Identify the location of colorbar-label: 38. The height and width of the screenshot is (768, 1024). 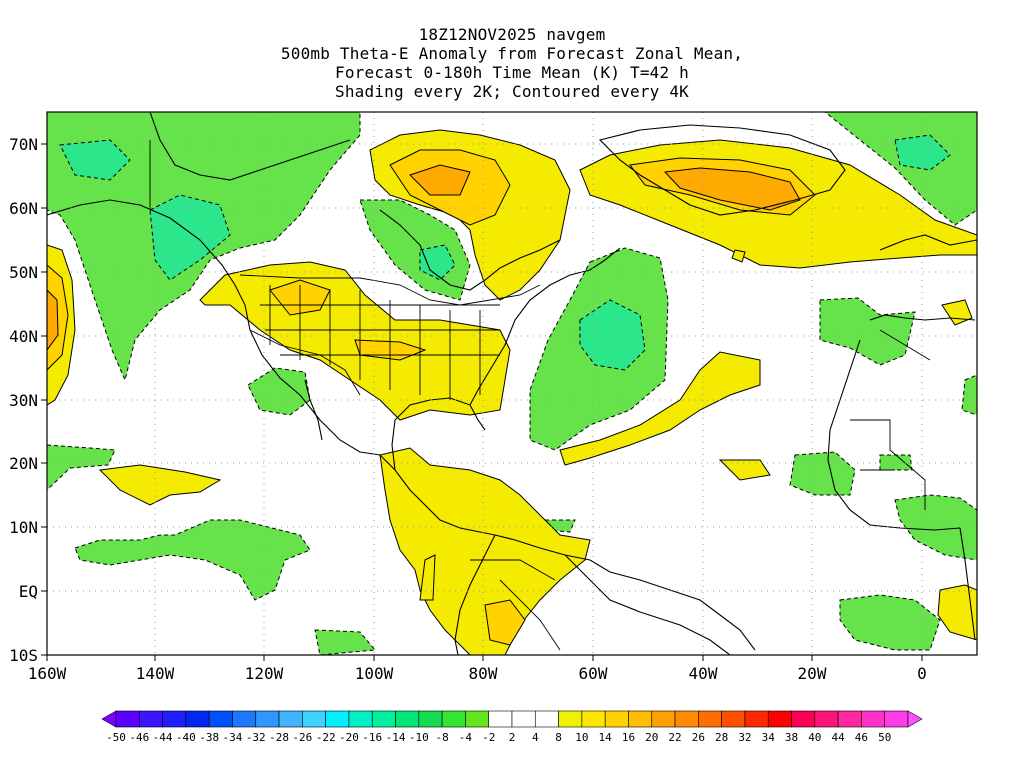
(791, 737).